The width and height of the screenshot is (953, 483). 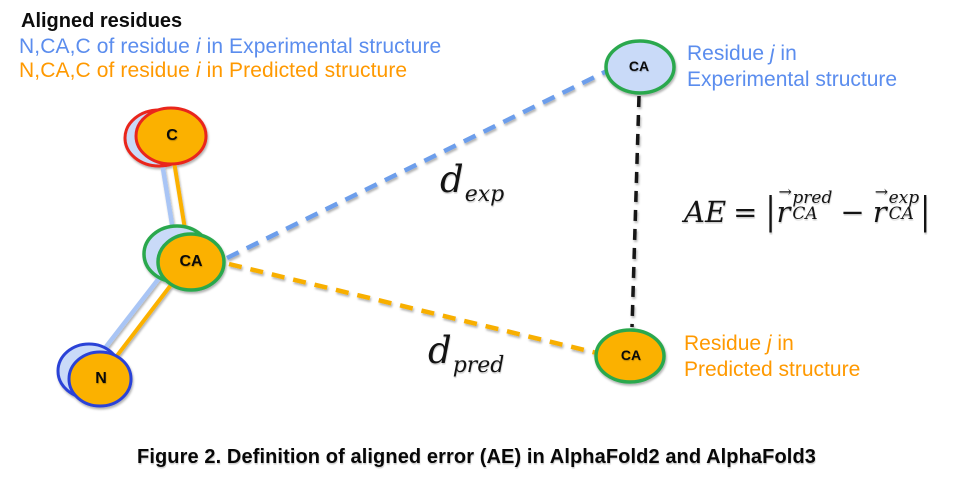 What do you see at coordinates (745, 211) in the screenshot?
I see `formula-equals: =` at bounding box center [745, 211].